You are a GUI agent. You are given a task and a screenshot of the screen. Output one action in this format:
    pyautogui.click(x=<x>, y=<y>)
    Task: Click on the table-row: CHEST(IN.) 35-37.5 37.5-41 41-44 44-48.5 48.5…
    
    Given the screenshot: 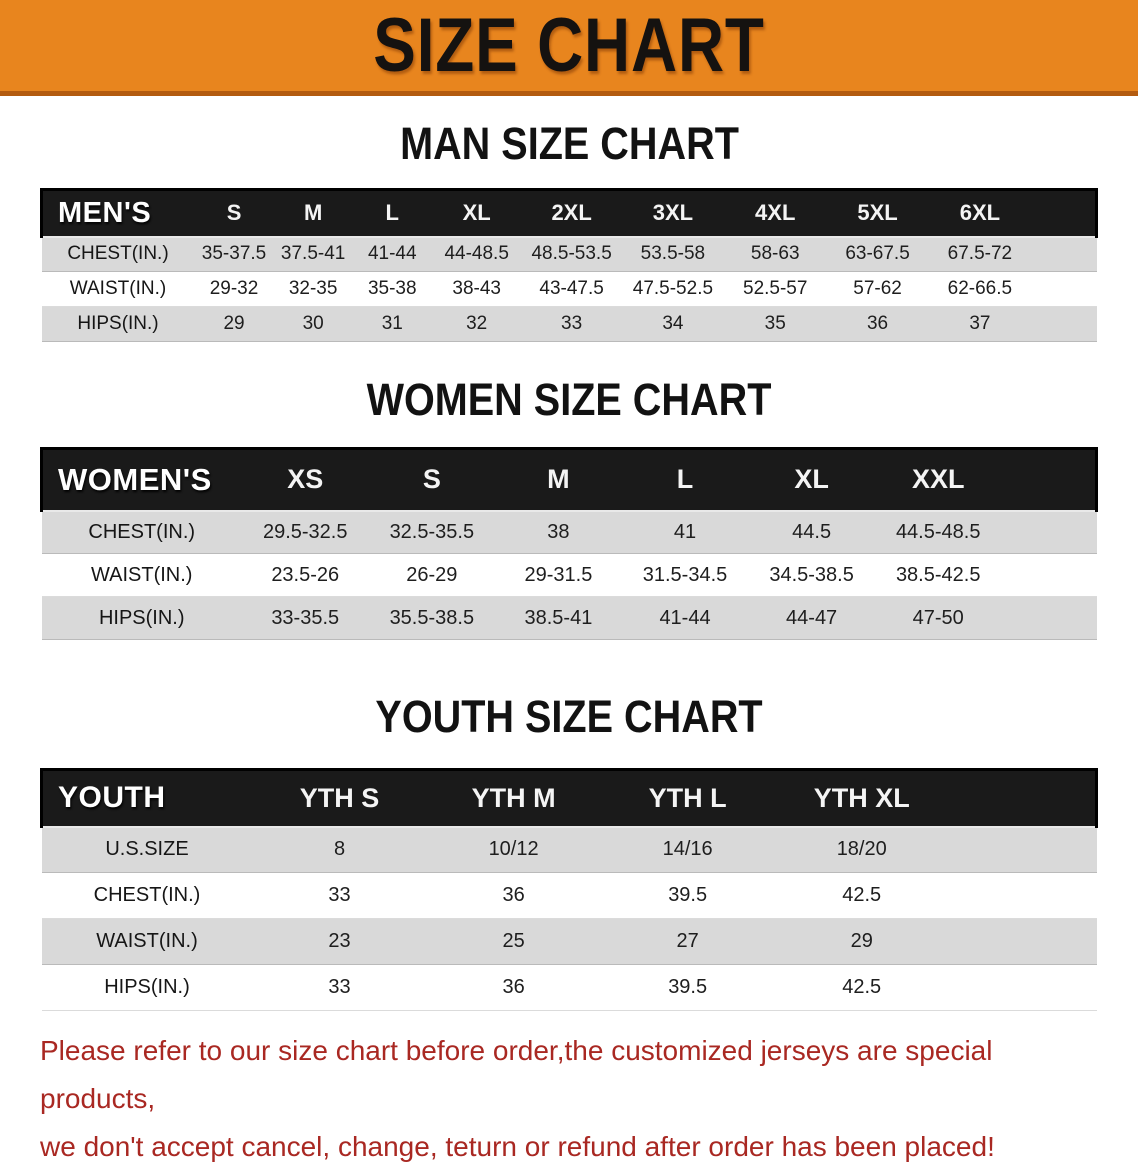 What is the action you would take?
    pyautogui.click(x=569, y=254)
    